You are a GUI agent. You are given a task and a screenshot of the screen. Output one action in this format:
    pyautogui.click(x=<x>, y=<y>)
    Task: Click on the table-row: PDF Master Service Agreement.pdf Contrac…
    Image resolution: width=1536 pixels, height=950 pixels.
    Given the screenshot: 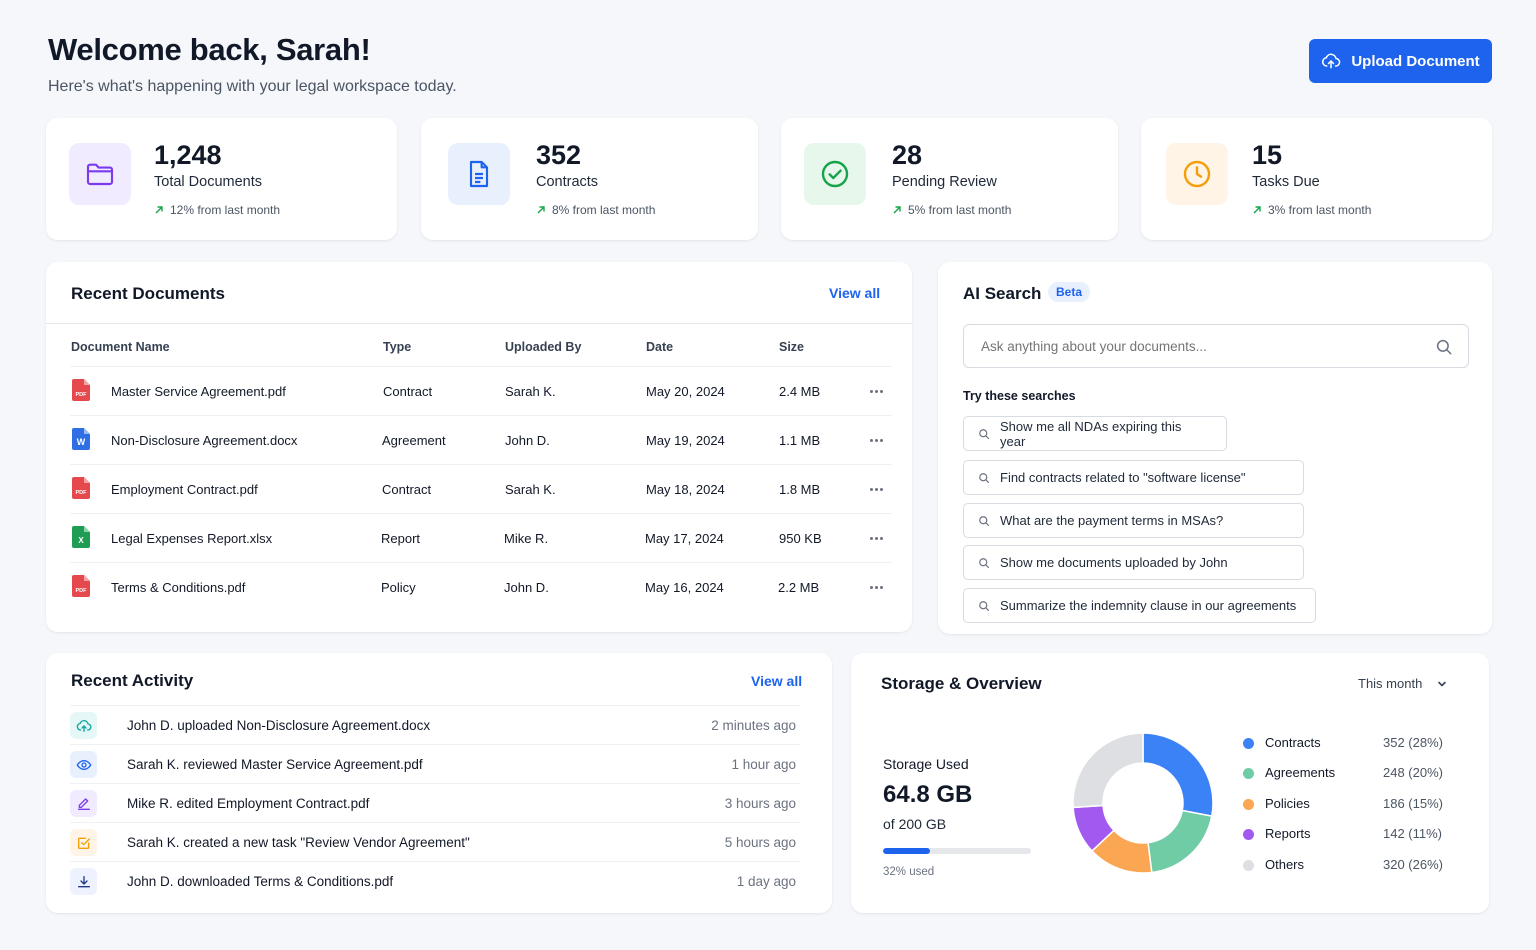 What is the action you would take?
    pyautogui.click(x=481, y=390)
    